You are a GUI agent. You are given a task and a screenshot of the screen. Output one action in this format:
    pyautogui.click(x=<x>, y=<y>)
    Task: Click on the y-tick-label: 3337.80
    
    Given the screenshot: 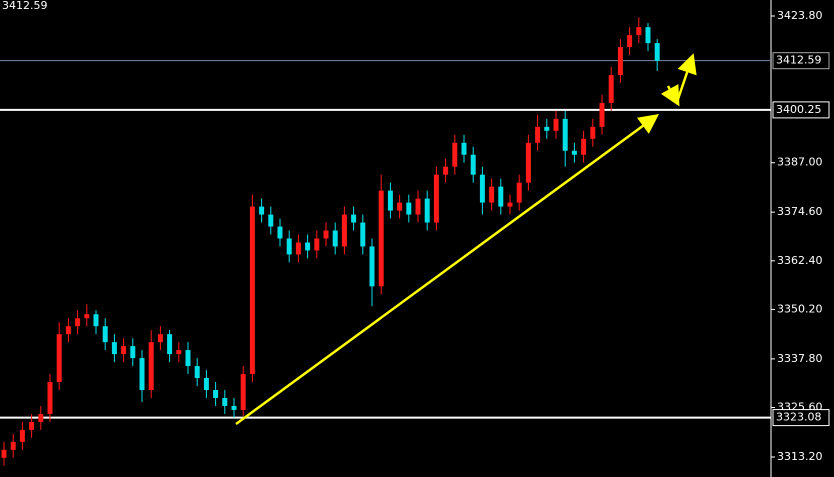 What is the action you would take?
    pyautogui.click(x=800, y=358)
    